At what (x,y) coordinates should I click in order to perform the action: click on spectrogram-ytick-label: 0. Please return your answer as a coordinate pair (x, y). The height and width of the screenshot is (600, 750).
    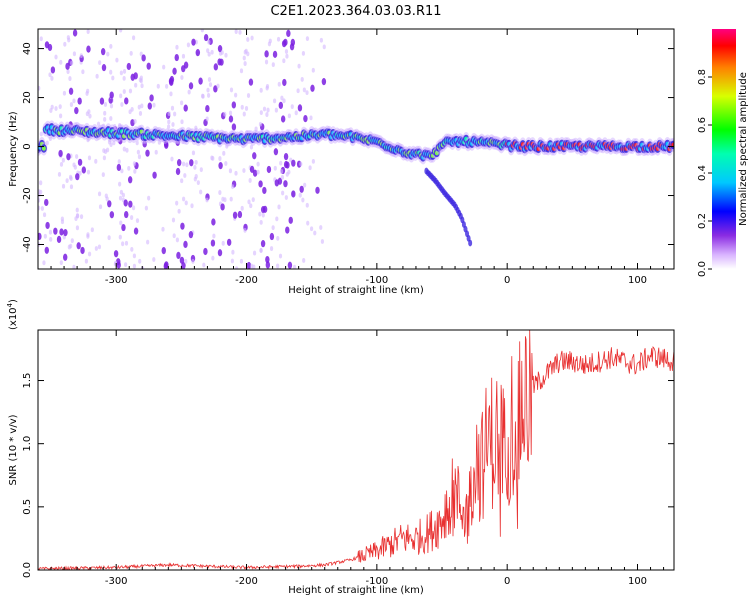
    Looking at the image, I should click on (27, 146).